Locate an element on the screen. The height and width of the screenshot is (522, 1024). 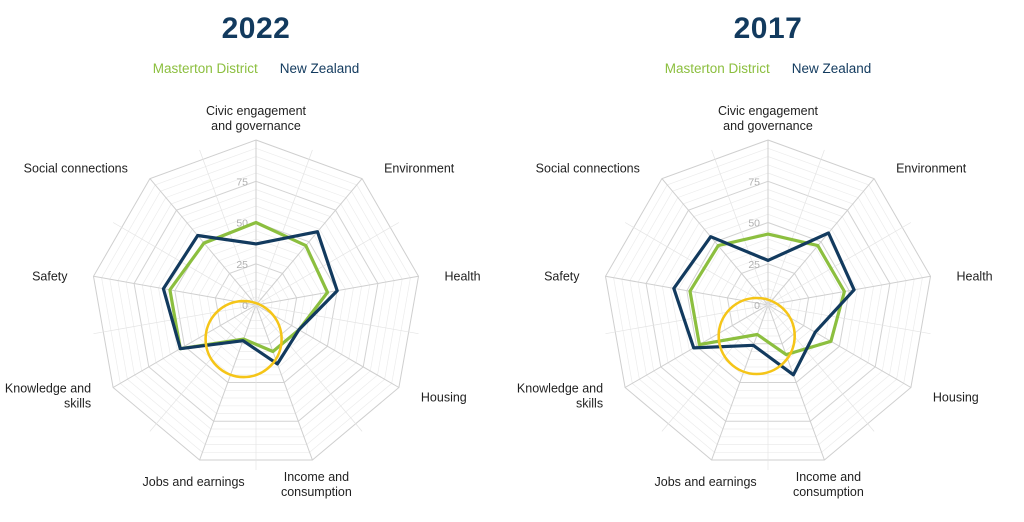
legend-2022: Masterton District New Zealand is located at coordinates (256, 69).